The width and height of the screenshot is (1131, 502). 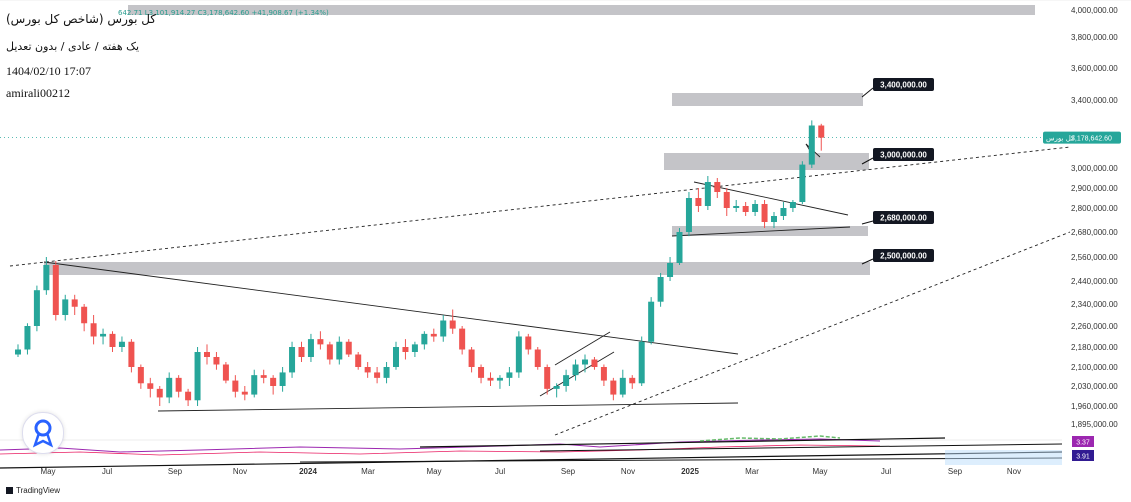 What do you see at coordinates (1094, 188) in the screenshot?
I see `y-tick-label: 2,900,000.00` at bounding box center [1094, 188].